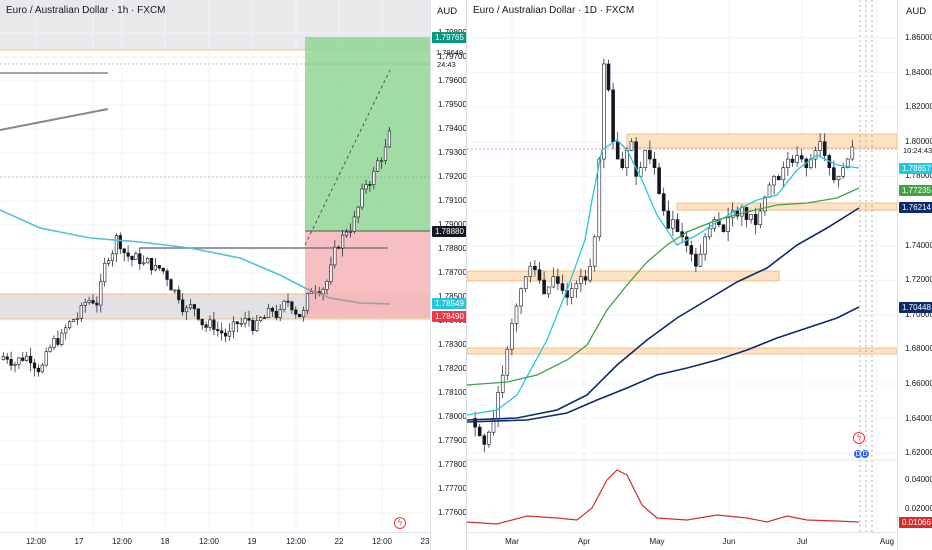 This screenshot has width=932, height=550. What do you see at coordinates (452, 200) in the screenshot?
I see `price-tick-label: 1.79100` at bounding box center [452, 200].